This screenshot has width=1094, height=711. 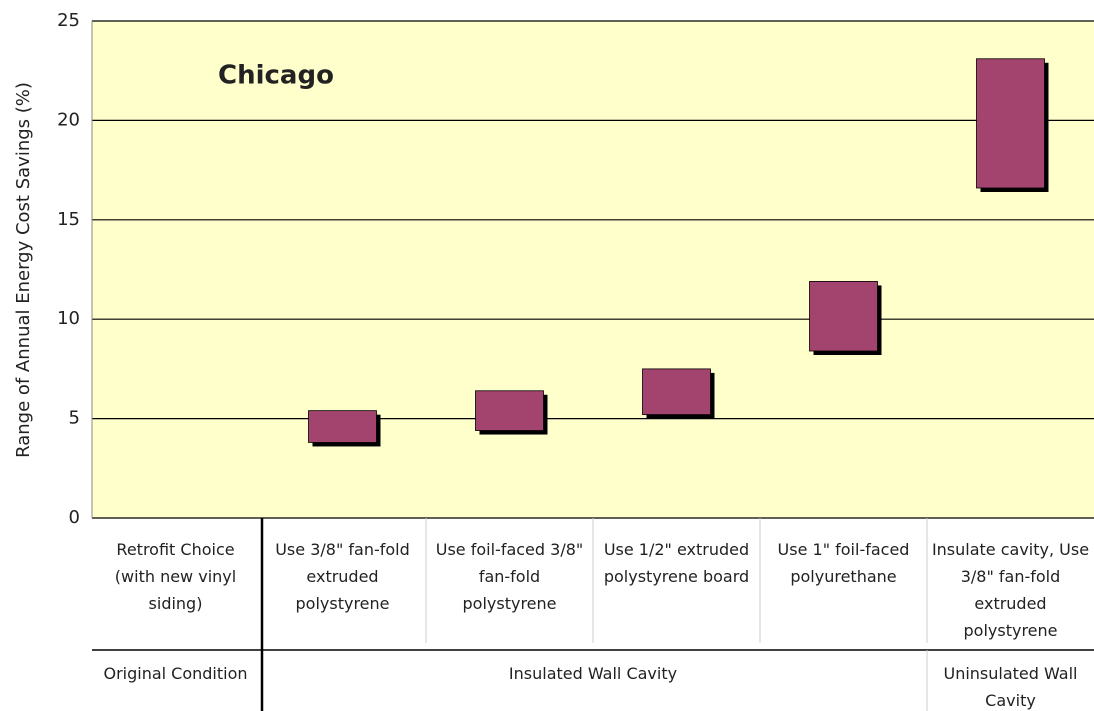 I want to click on y-tick-label: 0, so click(x=74, y=517).